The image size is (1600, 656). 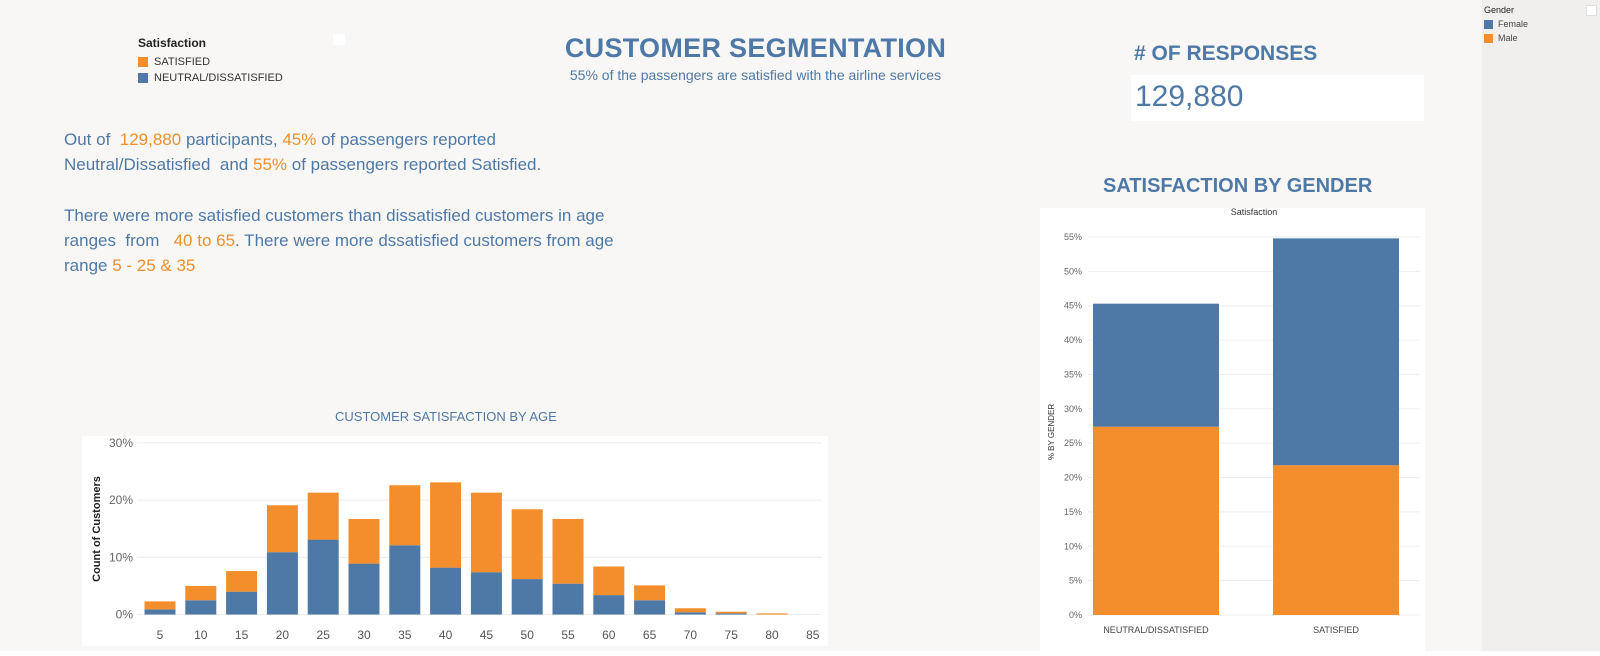 What do you see at coordinates (691, 635) in the screenshot?
I see `x-tick-label: 70` at bounding box center [691, 635].